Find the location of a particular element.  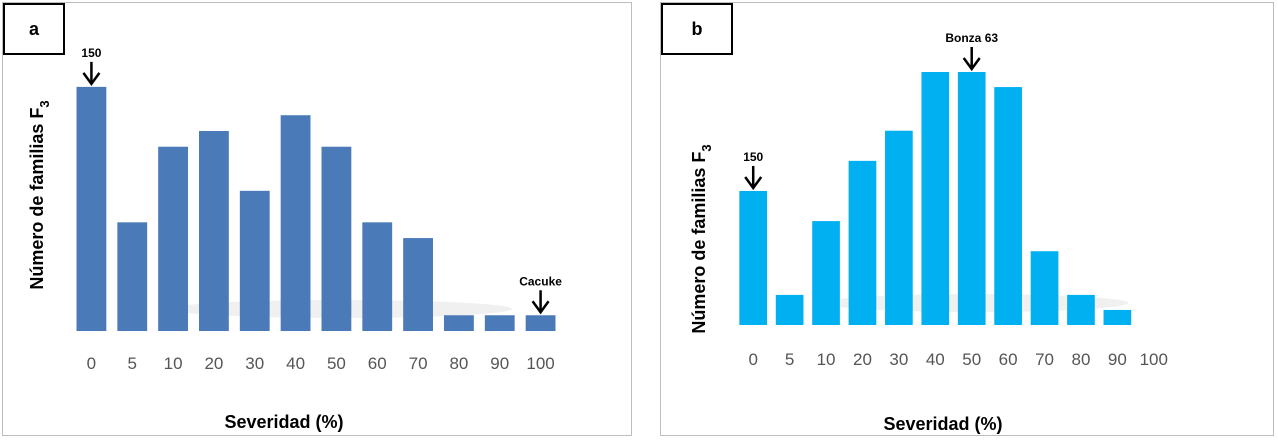

annotation-label: Bonza 63 is located at coordinates (971, 38).